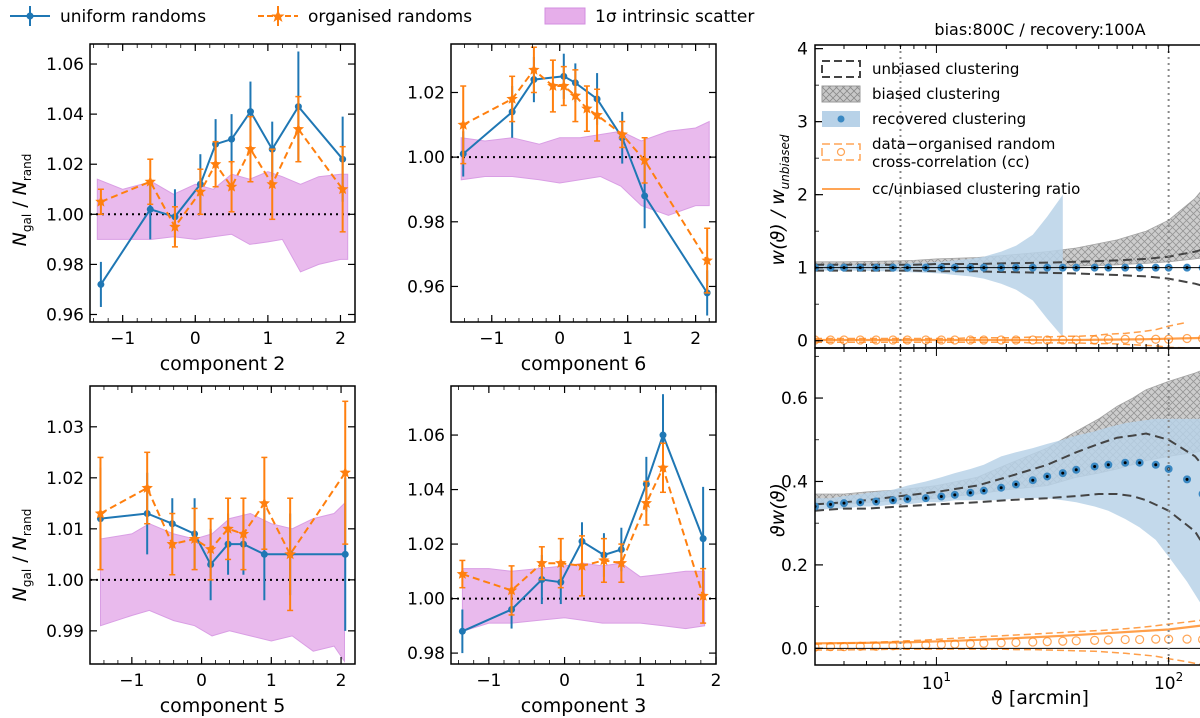  Describe the element at coordinates (195, 339) in the screenshot. I see `x-tick-label: 0` at that location.